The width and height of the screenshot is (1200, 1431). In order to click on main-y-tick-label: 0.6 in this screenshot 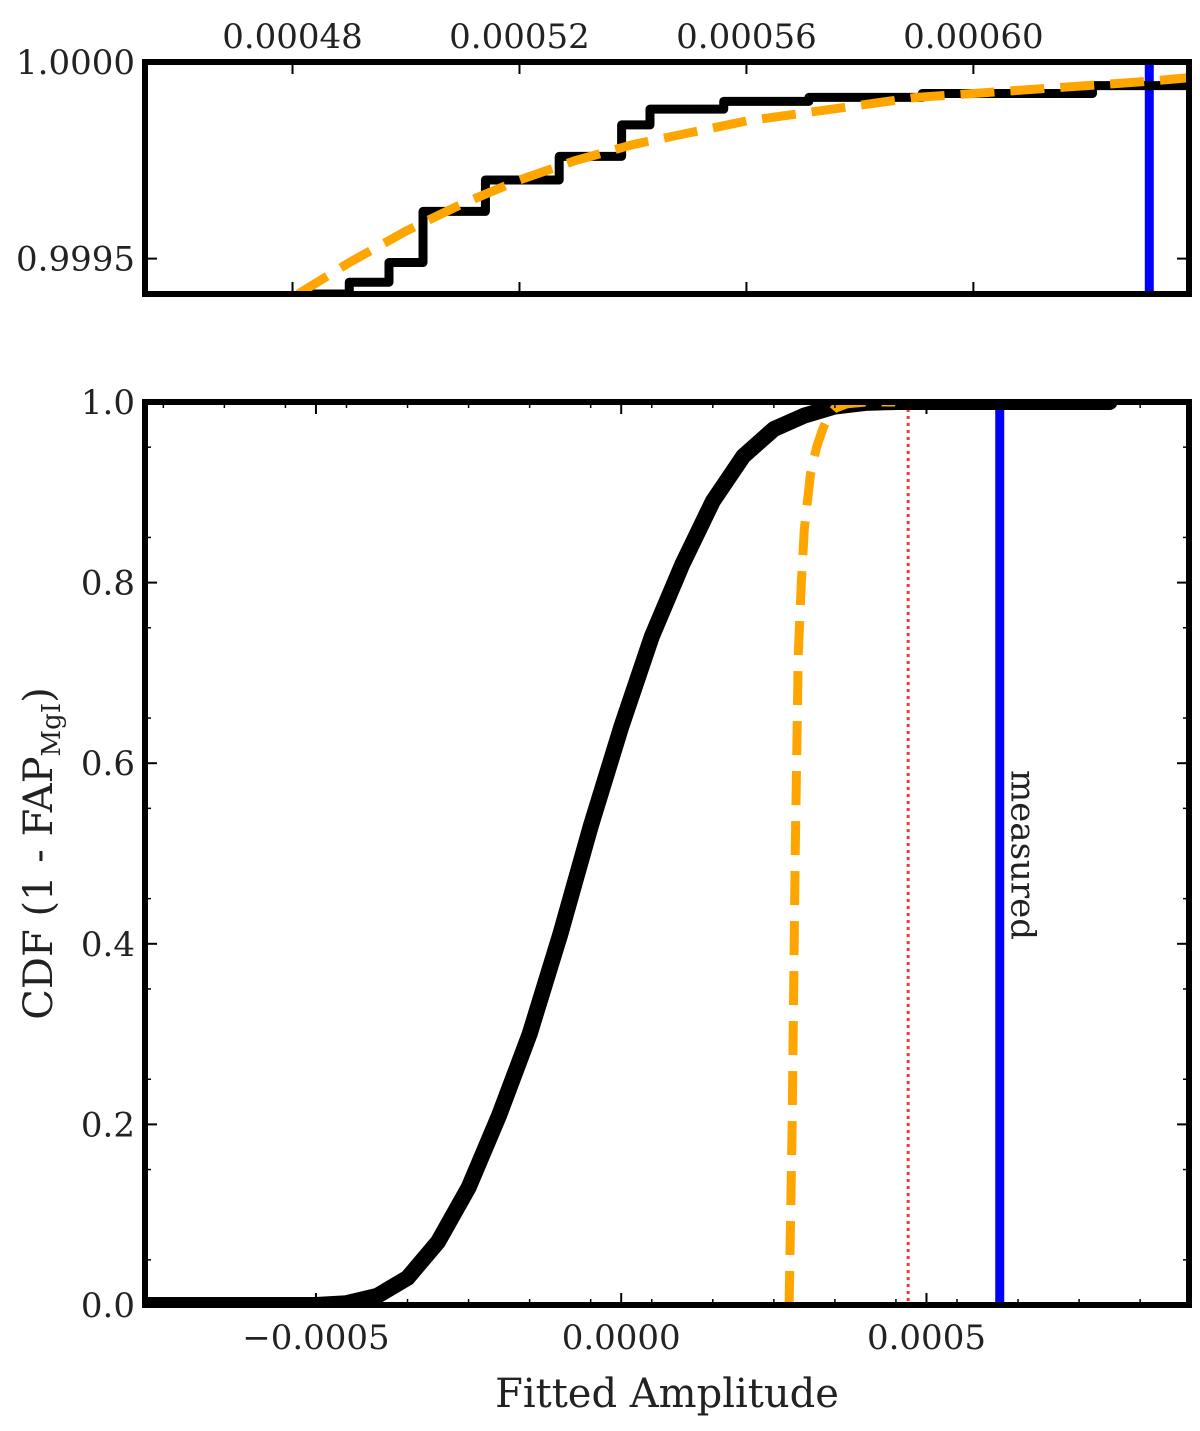, I will do `click(108, 764)`.